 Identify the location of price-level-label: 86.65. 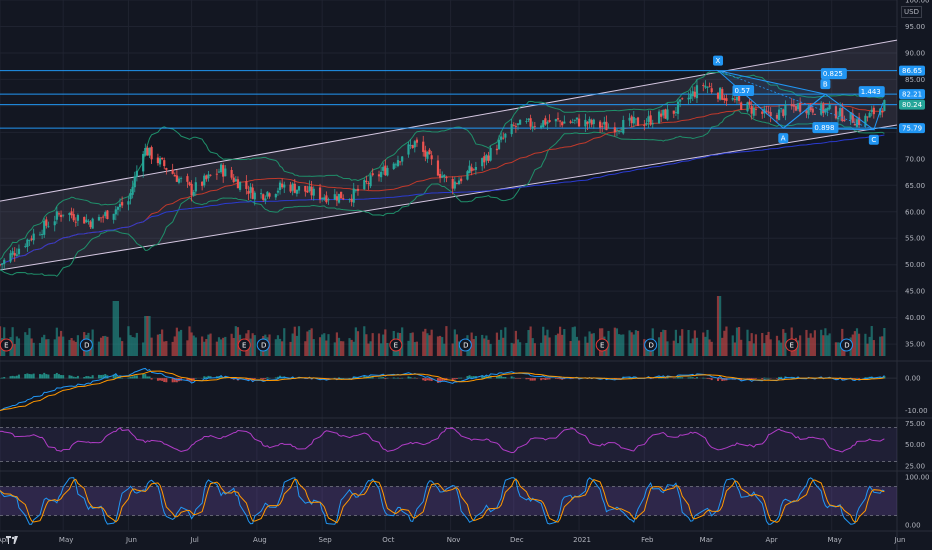
(912, 71).